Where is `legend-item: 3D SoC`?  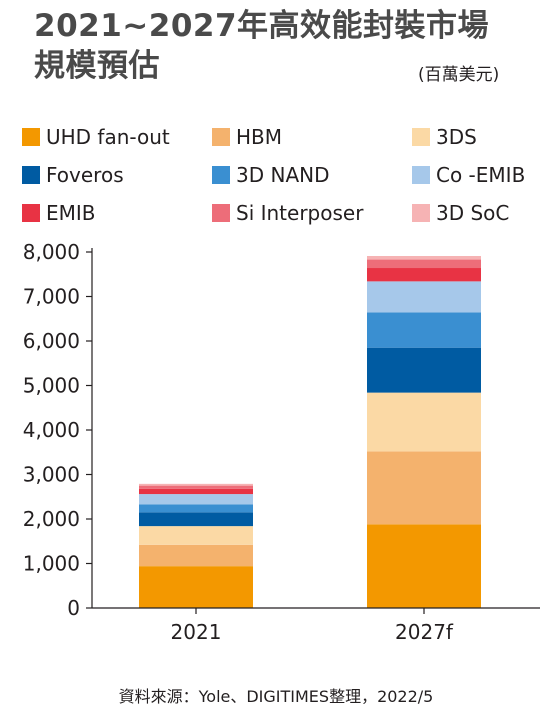
legend-item: 3D SoC is located at coordinates (460, 213).